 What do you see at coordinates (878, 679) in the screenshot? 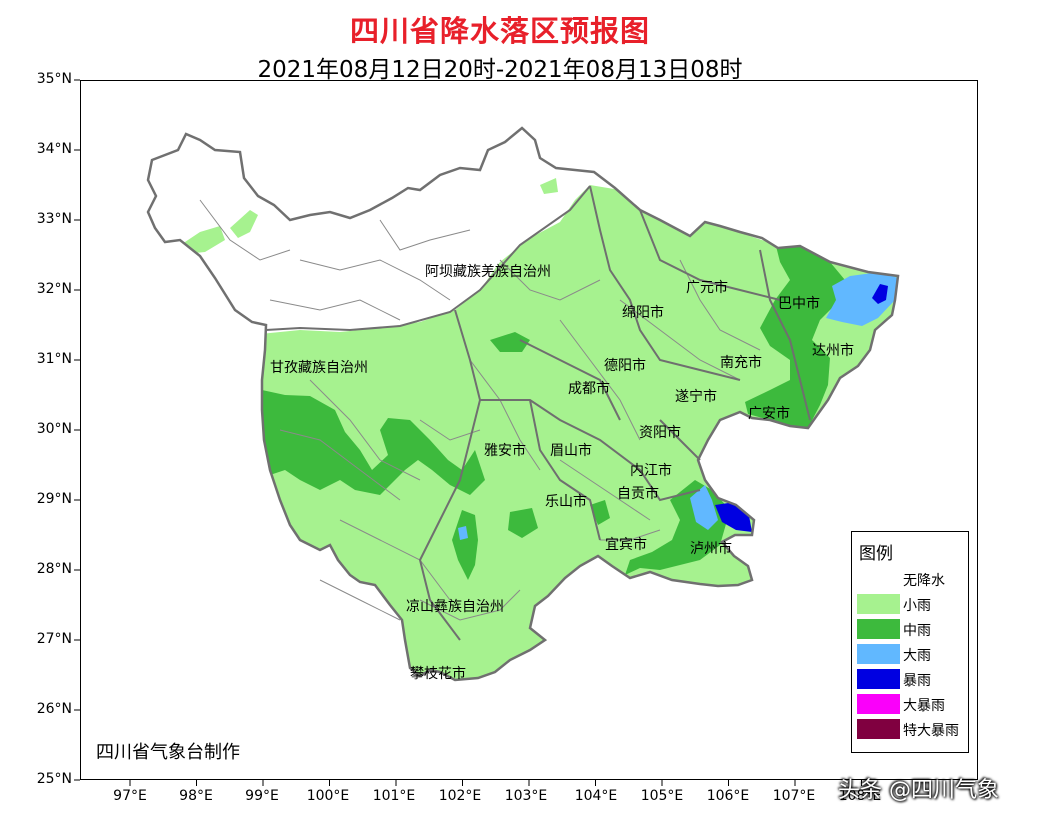
I see `legend-swatch-rainstorm` at bounding box center [878, 679].